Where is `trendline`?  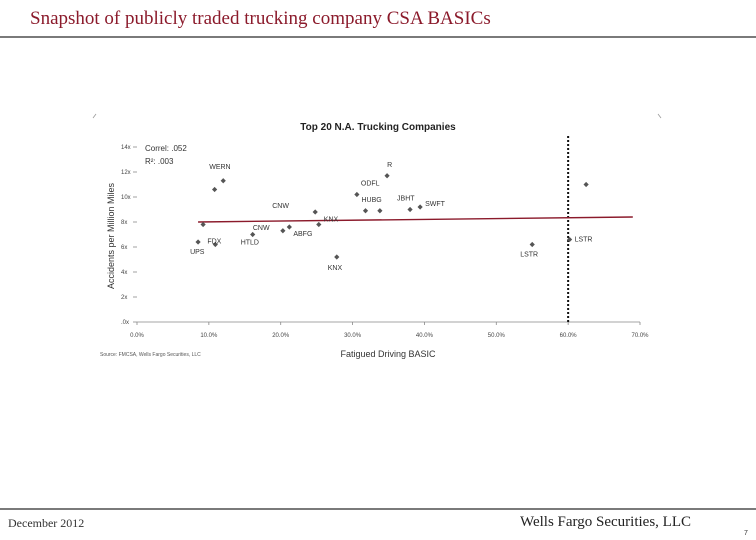 trendline is located at coordinates (415, 219).